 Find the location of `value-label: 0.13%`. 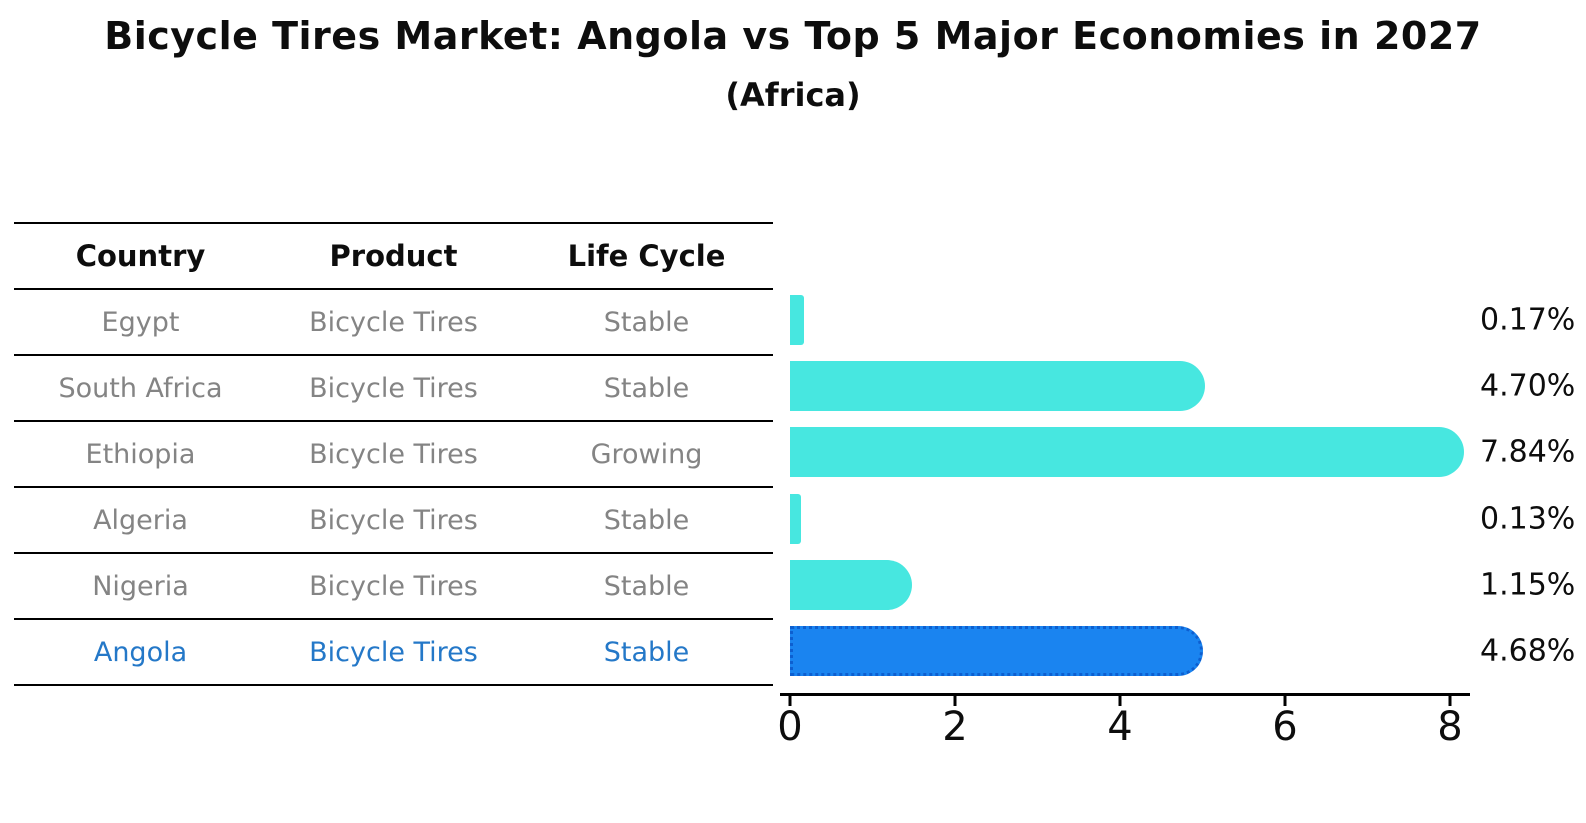

value-label: 0.13% is located at coordinates (1528, 519).